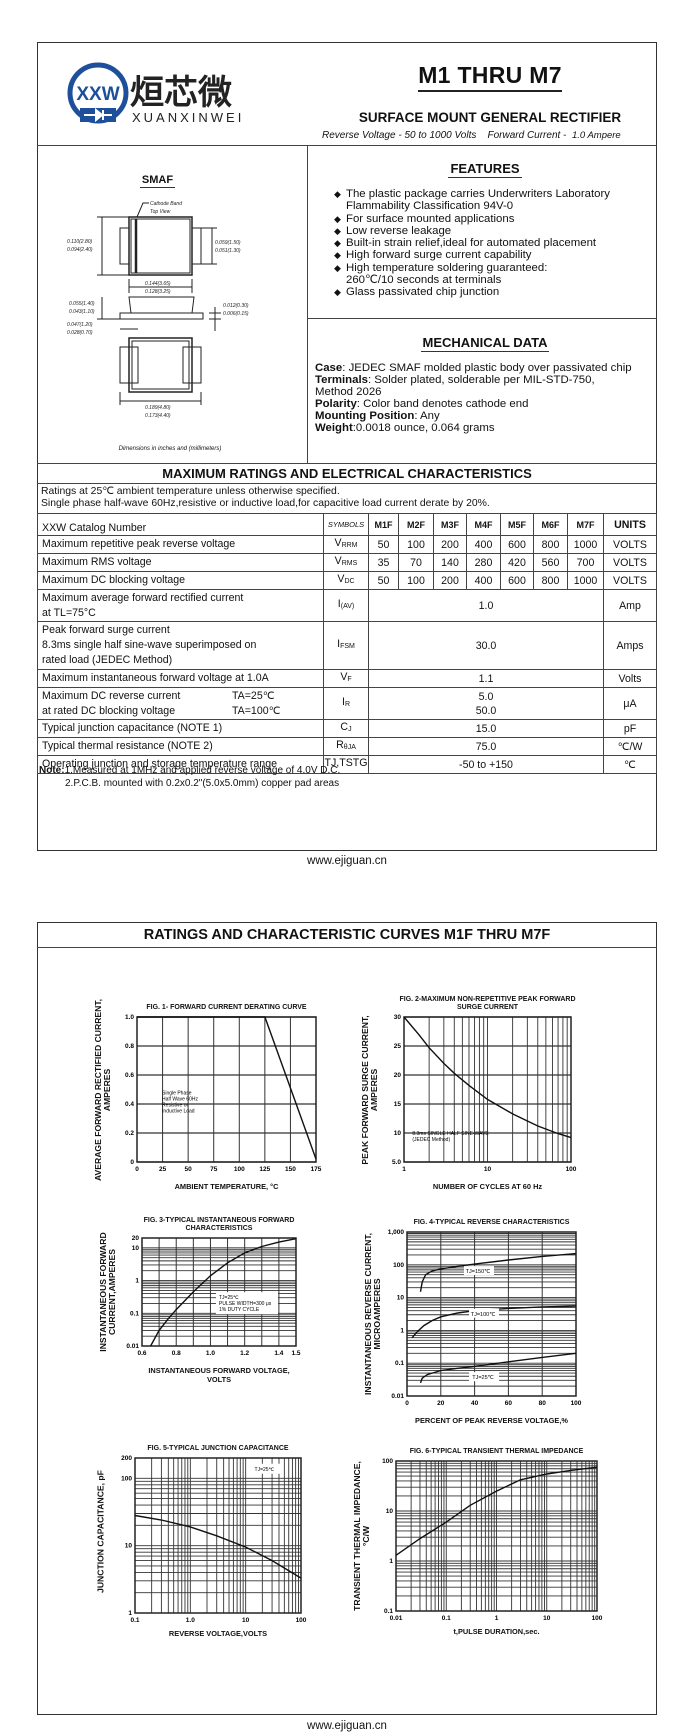  Describe the element at coordinates (339, 604) in the screenshot. I see `symbol-main: I` at that location.